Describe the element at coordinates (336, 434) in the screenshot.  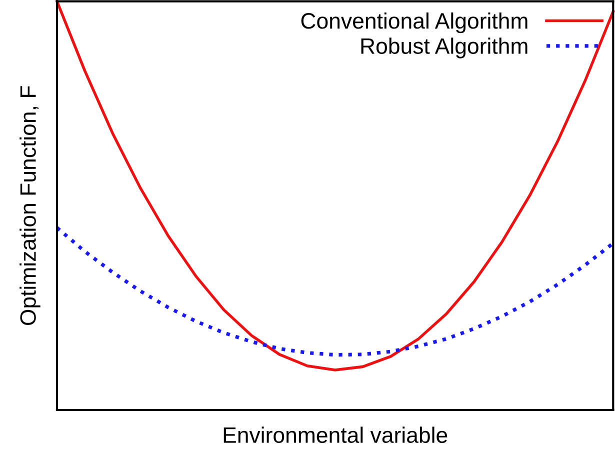
I see `x-axis-title: Environmental variable` at that location.